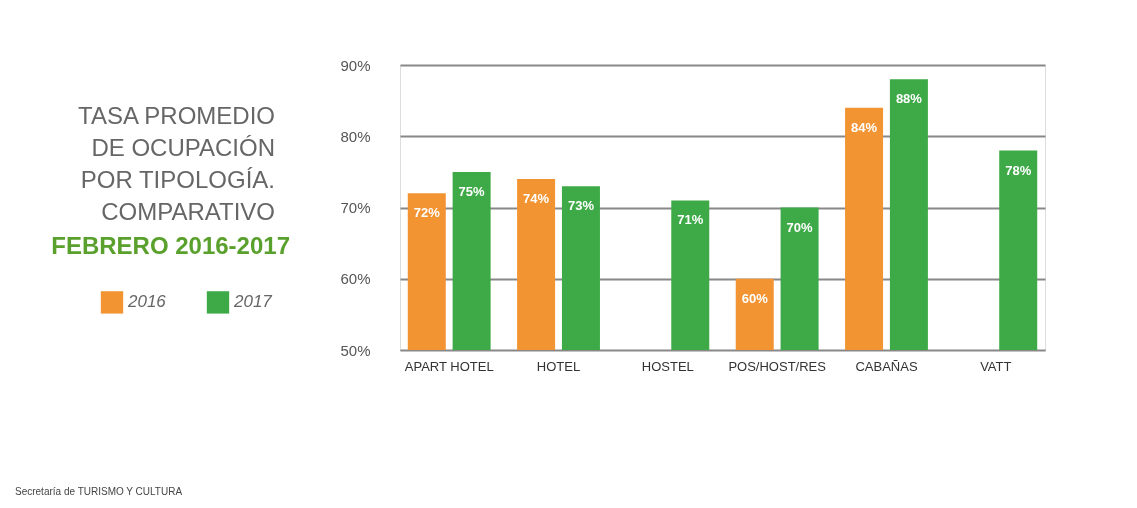 This screenshot has width=1137, height=508. I want to click on legend-label: 2017, so click(253, 302).